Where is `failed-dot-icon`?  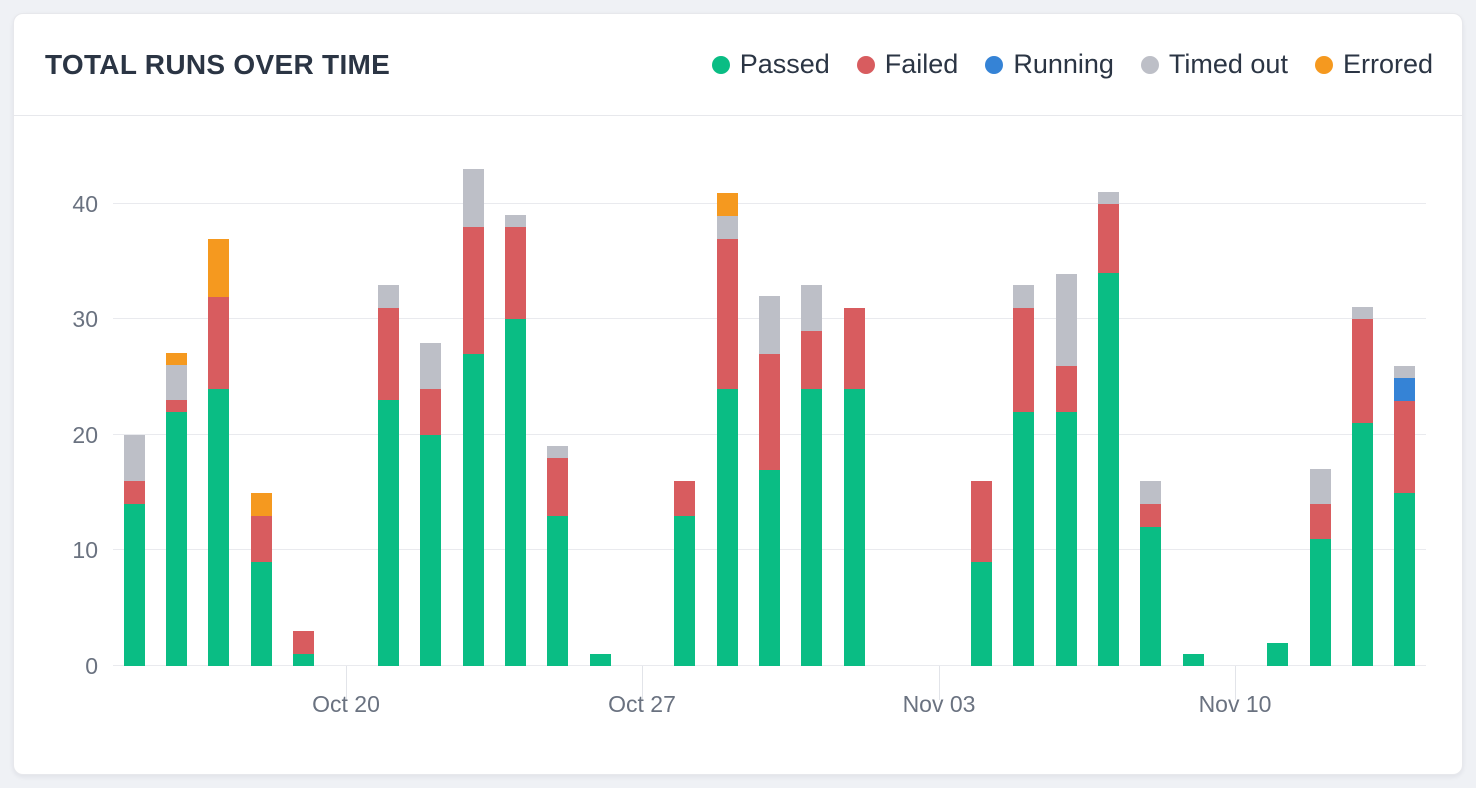
failed-dot-icon is located at coordinates (865, 64).